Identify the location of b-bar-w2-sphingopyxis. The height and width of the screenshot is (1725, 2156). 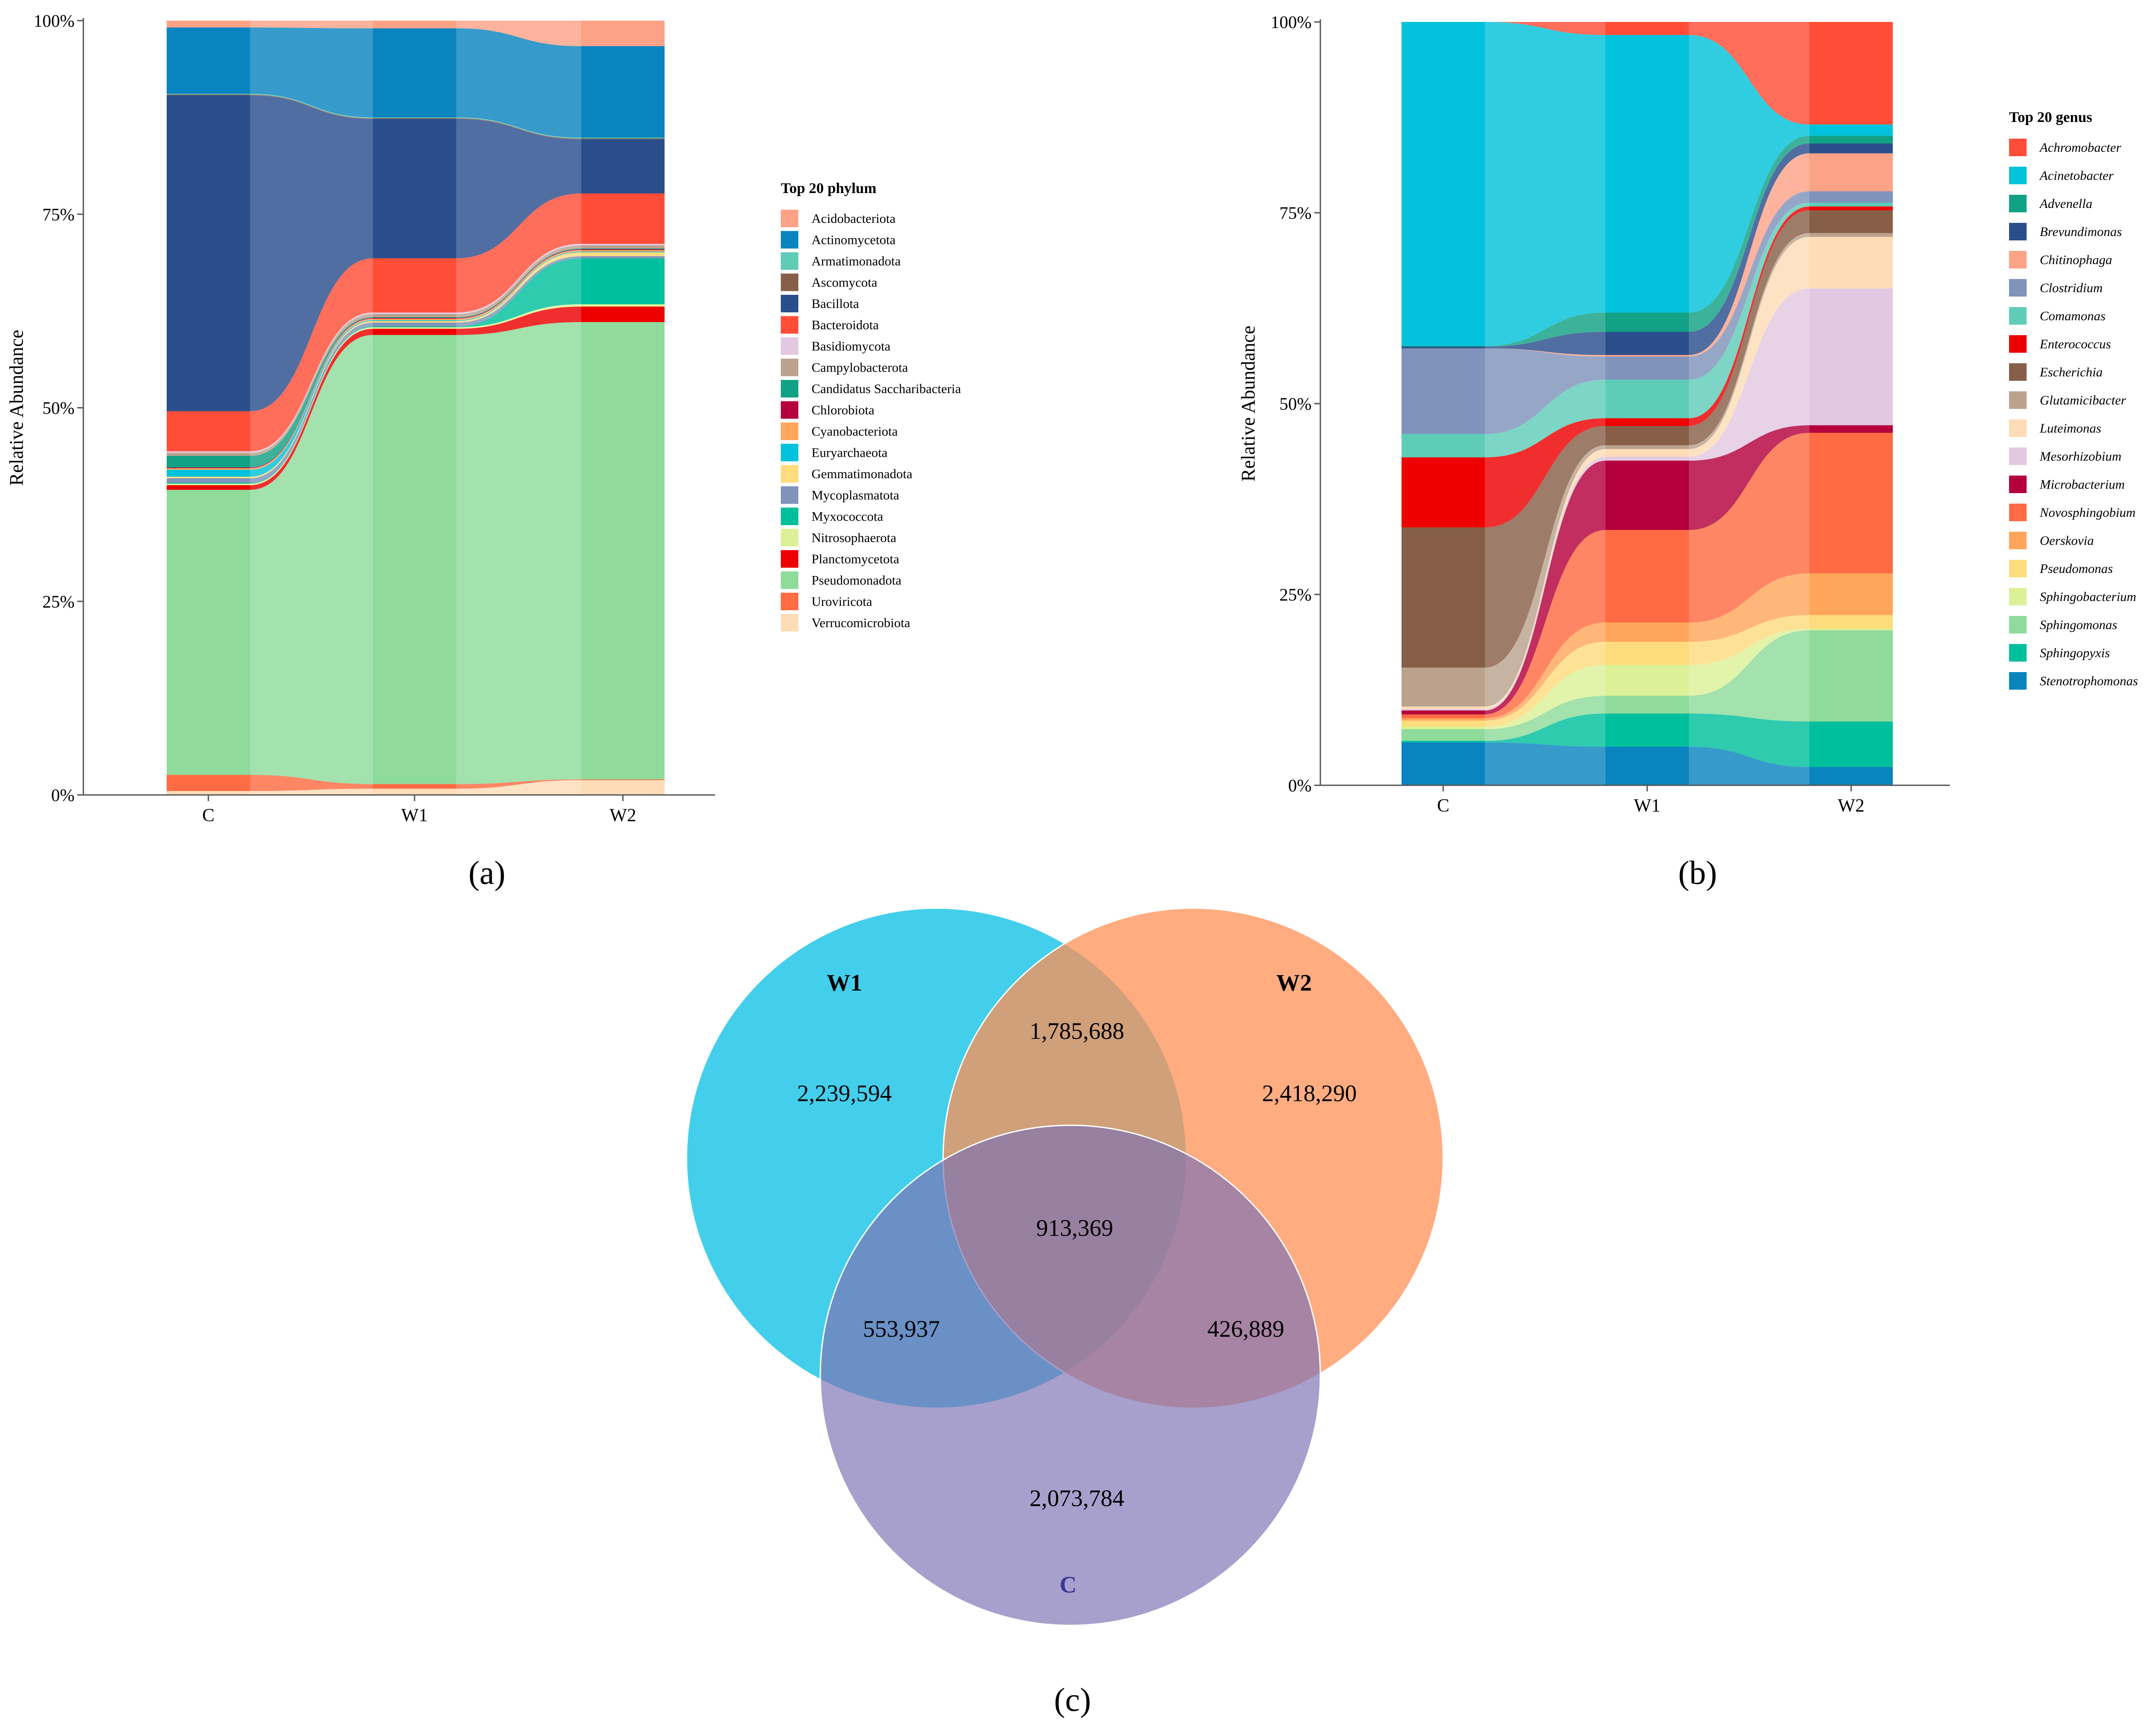
(1851, 744).